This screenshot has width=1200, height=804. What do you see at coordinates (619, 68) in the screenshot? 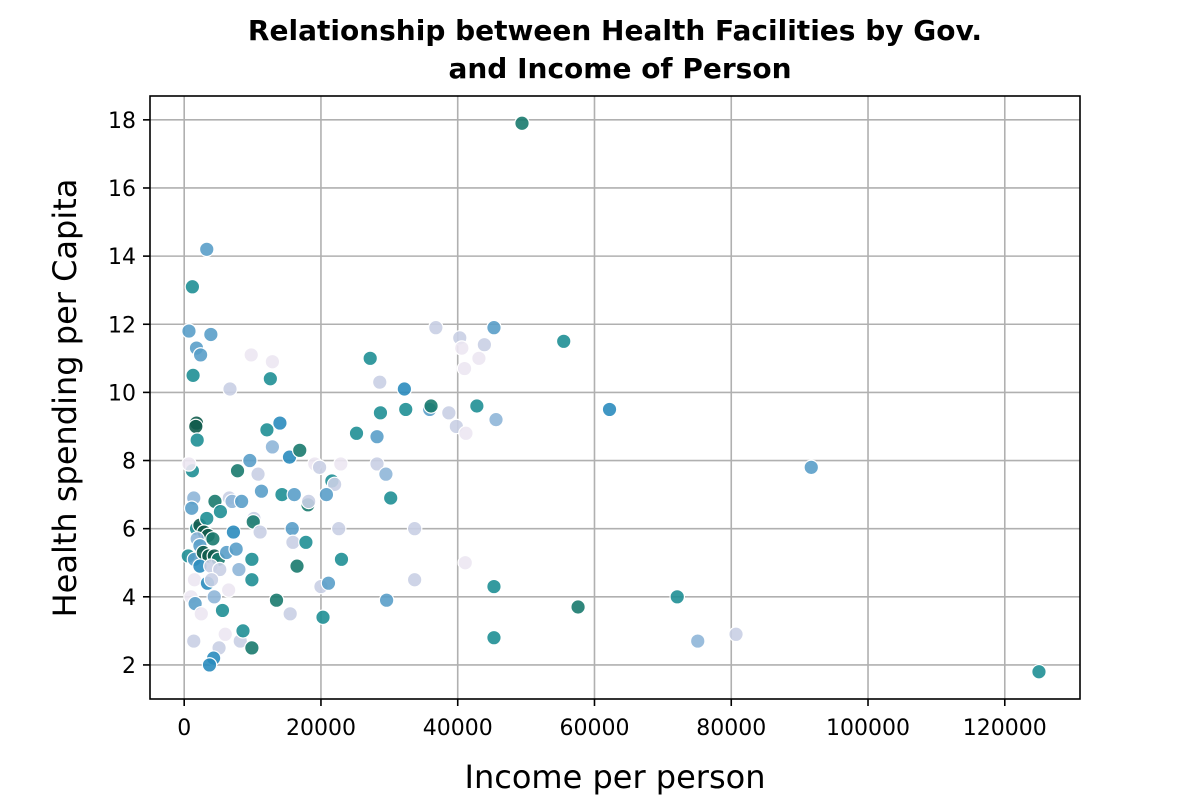
I see `chart-title-line-2: and Income of Person` at bounding box center [619, 68].